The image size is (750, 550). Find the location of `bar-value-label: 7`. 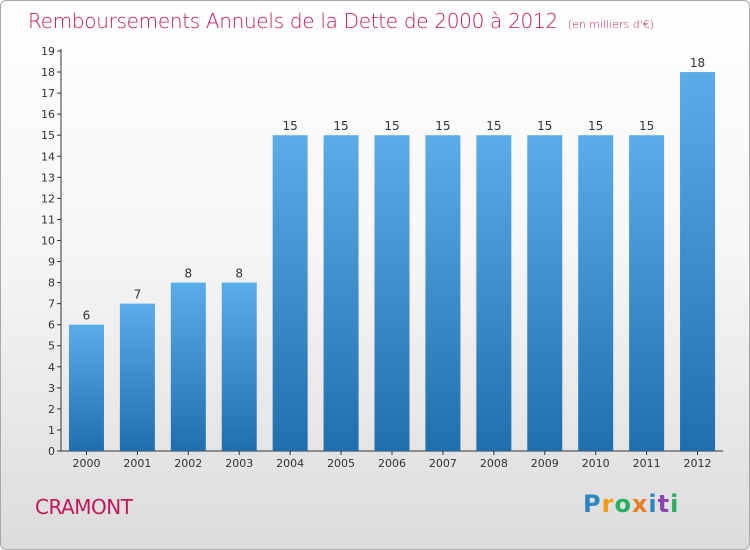

bar-value-label: 7 is located at coordinates (138, 295).